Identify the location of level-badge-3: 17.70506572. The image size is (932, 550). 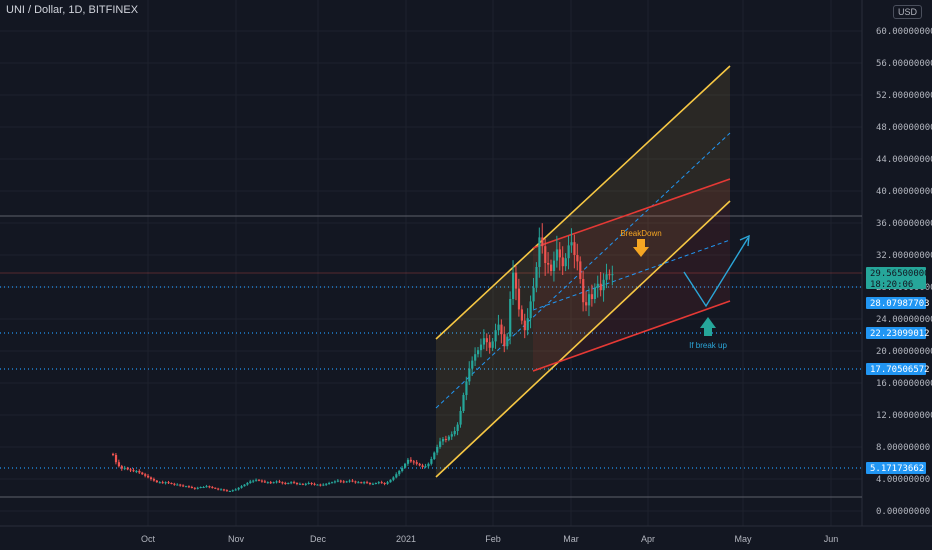
(898, 369).